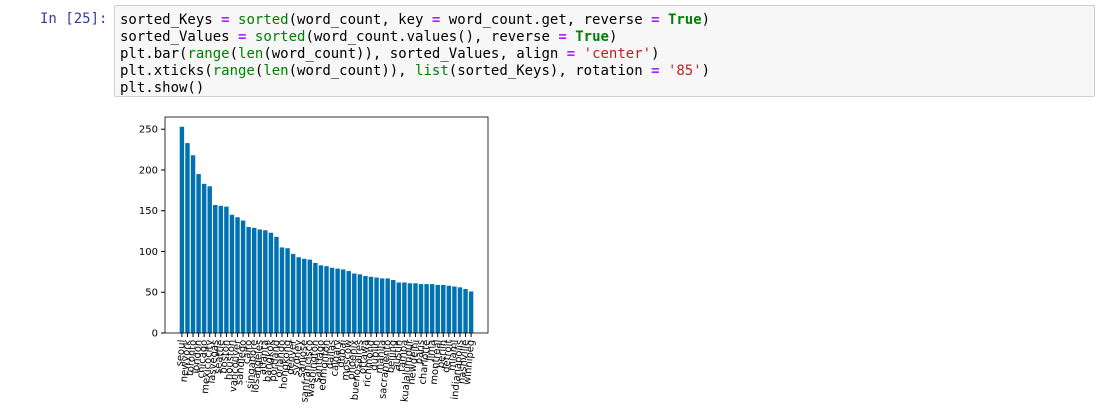 The width and height of the screenshot is (1104, 419). Describe the element at coordinates (203, 359) in the screenshot. I see `x-tick-label: chicago` at that location.